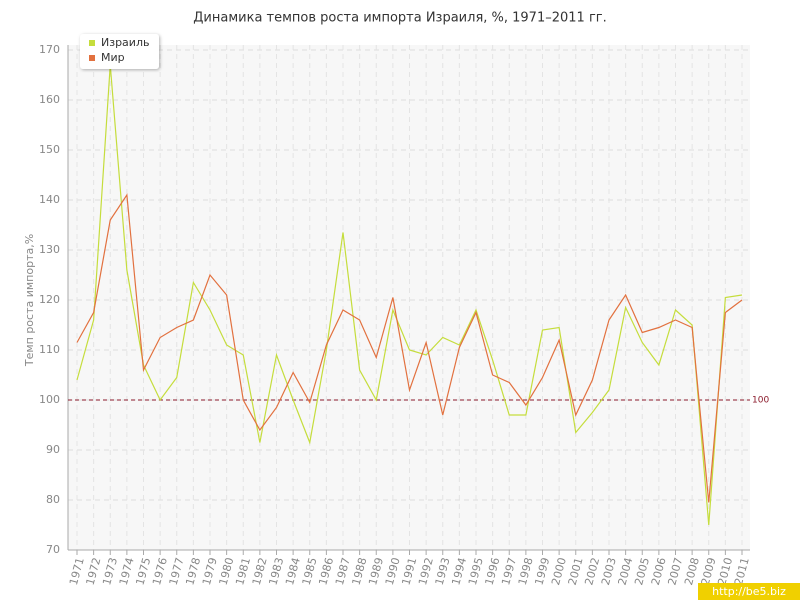 This screenshot has width=800, height=600. I want to click on y-tick-label: 90, so click(53, 449).